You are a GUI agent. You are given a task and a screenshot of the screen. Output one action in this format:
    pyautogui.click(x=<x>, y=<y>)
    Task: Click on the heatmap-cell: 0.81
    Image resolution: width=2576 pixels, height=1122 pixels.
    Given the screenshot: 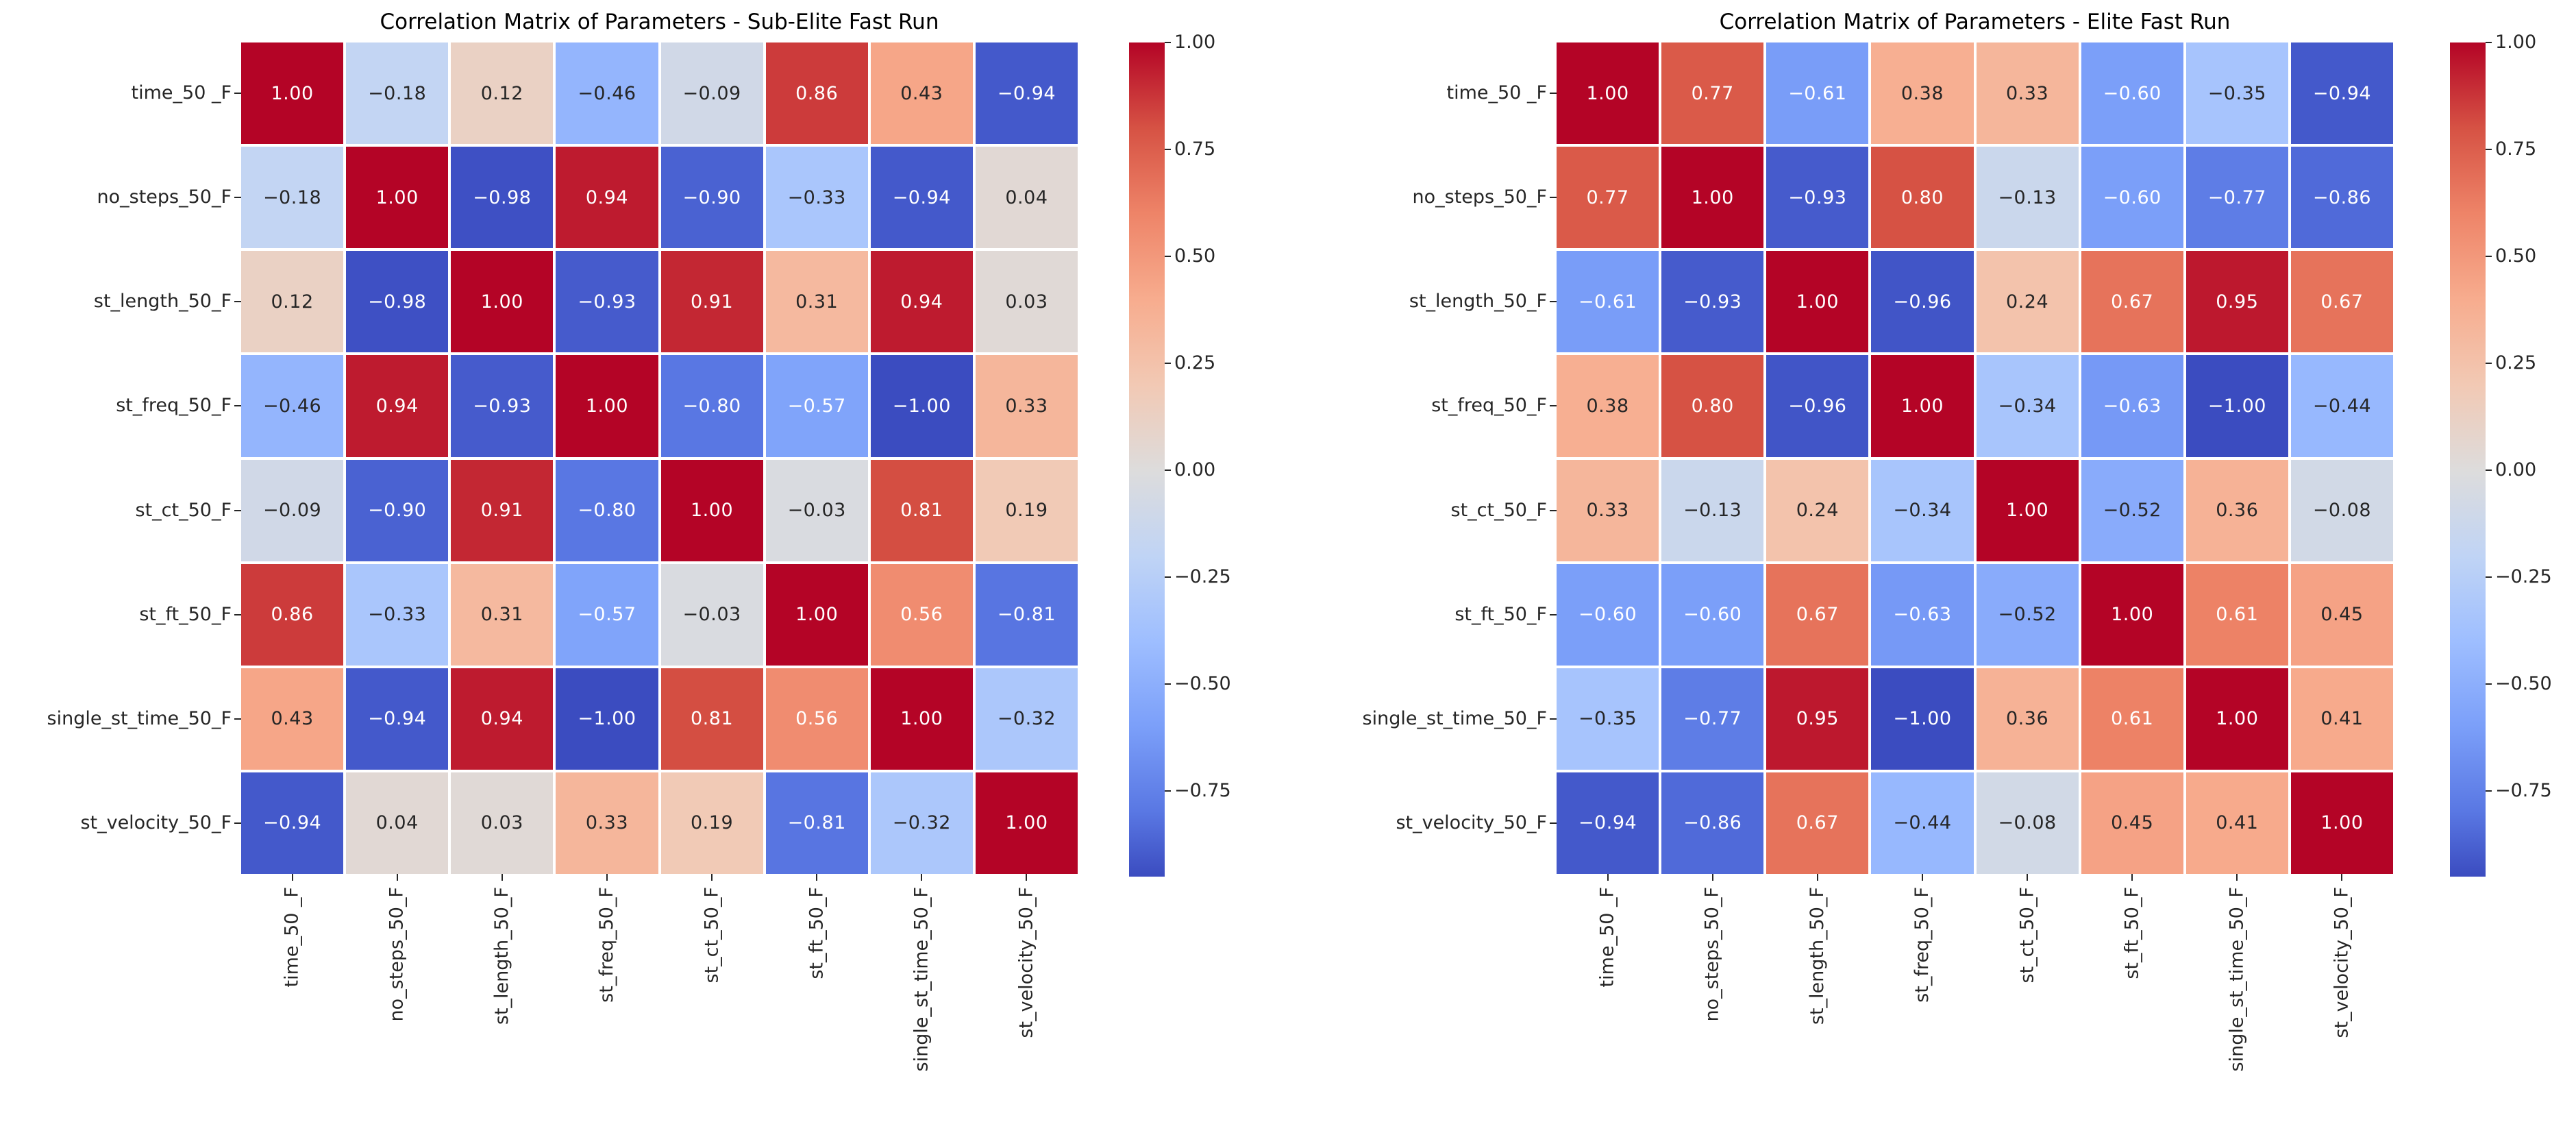 What is the action you would take?
    pyautogui.click(x=921, y=510)
    